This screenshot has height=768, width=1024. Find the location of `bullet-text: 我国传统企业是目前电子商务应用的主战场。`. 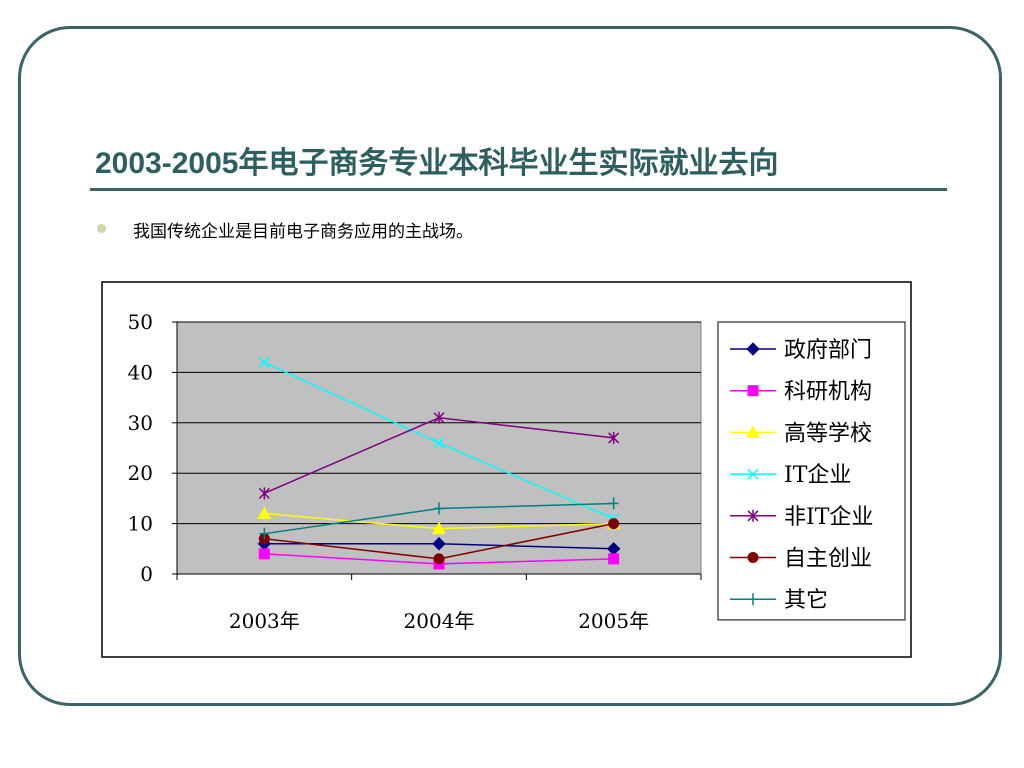

bullet-text: 我国传统企业是目前电子商务应用的主战场。 is located at coordinates (303, 232).